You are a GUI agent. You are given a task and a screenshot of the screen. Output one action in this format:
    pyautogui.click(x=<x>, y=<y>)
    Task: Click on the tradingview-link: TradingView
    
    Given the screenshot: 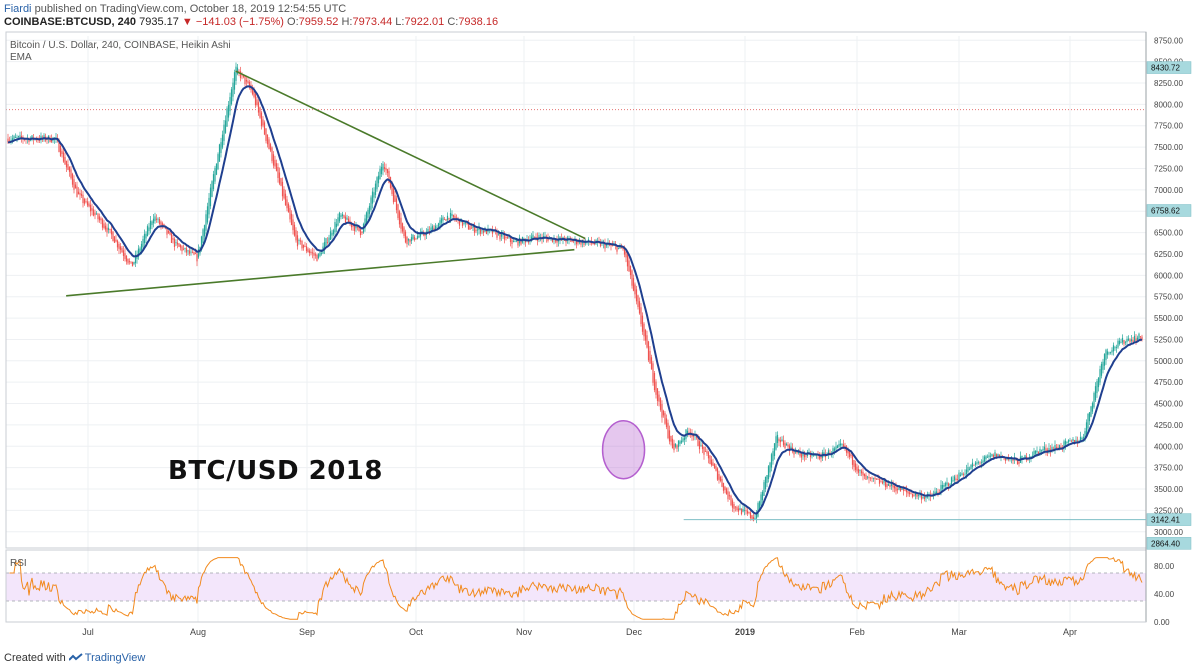 What is the action you would take?
    pyautogui.click(x=115, y=658)
    